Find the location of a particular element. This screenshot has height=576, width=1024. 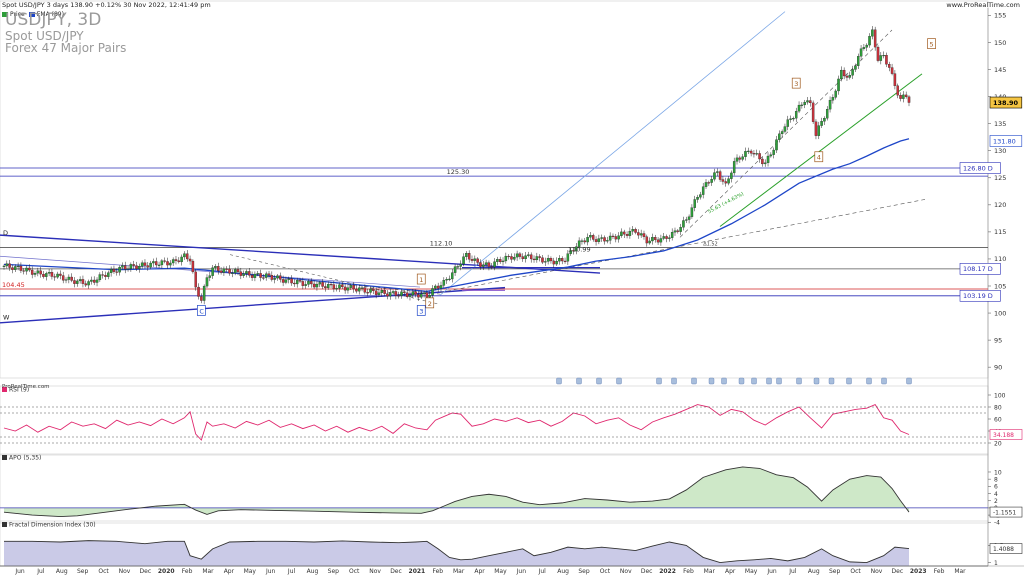

x-tick-label: Nov is located at coordinates (375, 571).